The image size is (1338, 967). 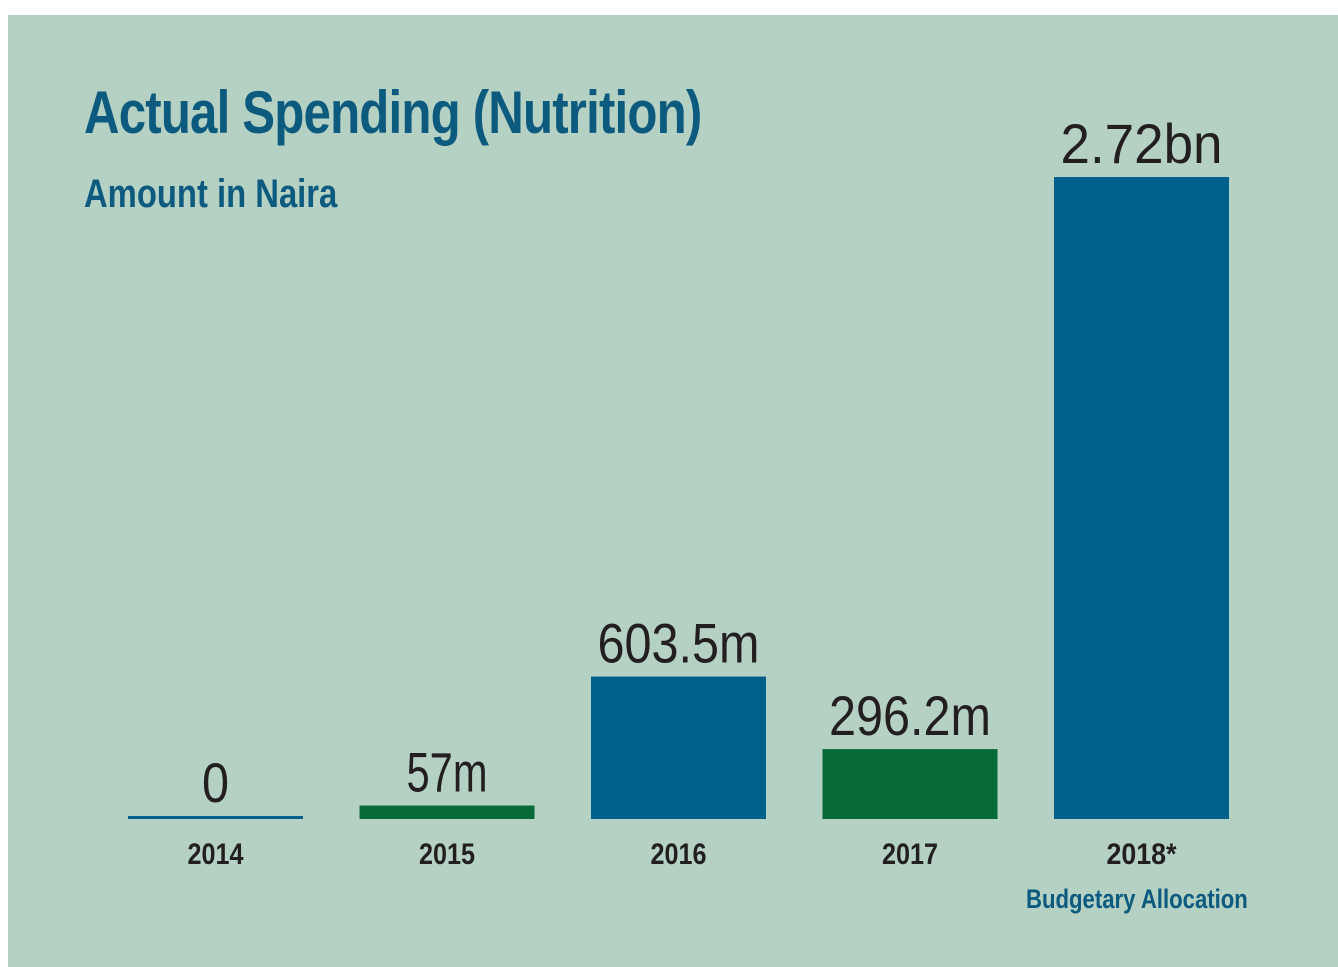 What do you see at coordinates (679, 854) in the screenshot?
I see `category-label-2016: 2016` at bounding box center [679, 854].